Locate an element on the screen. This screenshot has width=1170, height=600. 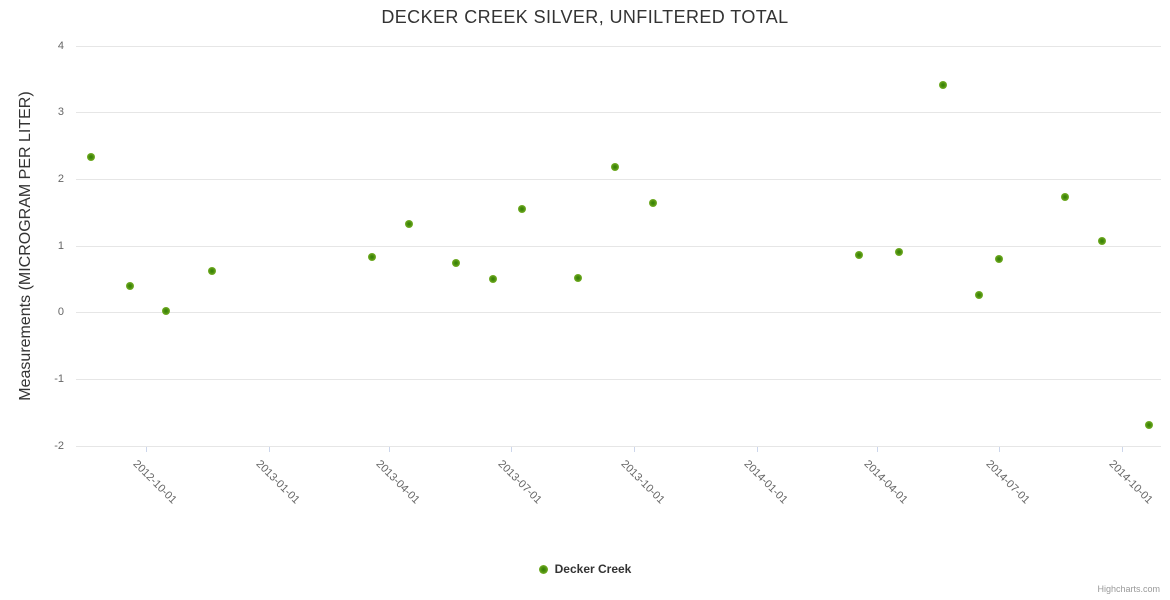
legend: Decker Creek is located at coordinates (585, 569).